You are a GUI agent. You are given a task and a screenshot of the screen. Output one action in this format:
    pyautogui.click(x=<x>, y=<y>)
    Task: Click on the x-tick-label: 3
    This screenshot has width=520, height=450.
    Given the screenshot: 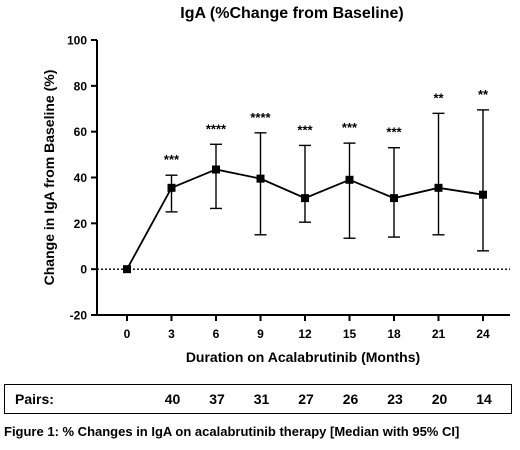 What is the action you would take?
    pyautogui.click(x=171, y=334)
    